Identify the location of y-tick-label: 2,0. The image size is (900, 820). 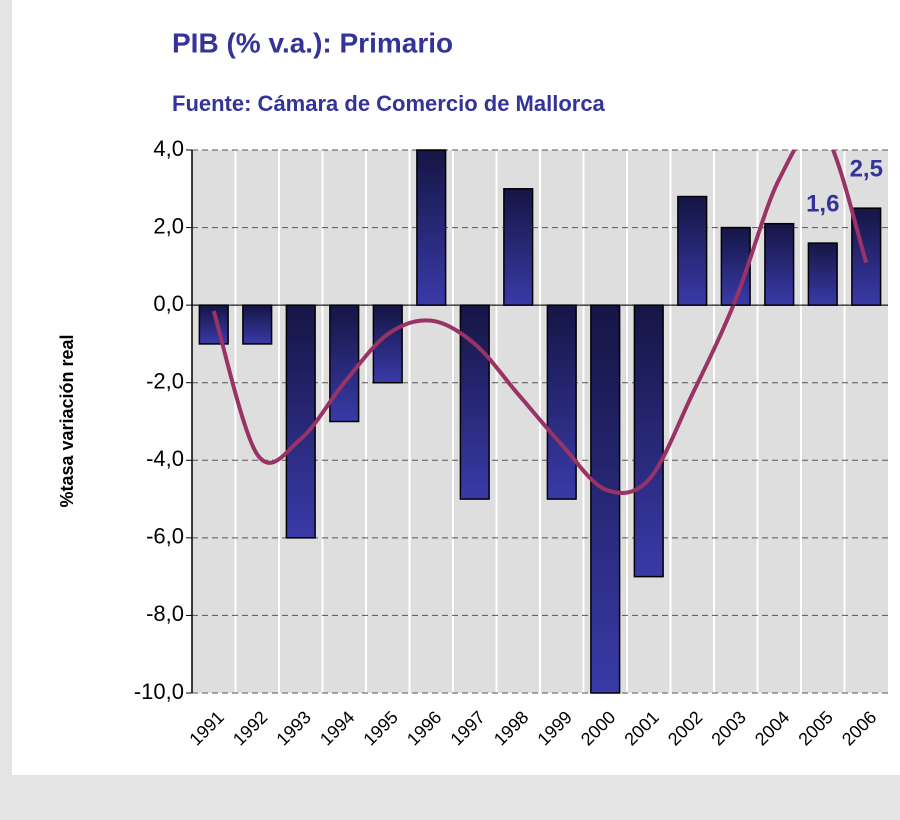
(168, 225).